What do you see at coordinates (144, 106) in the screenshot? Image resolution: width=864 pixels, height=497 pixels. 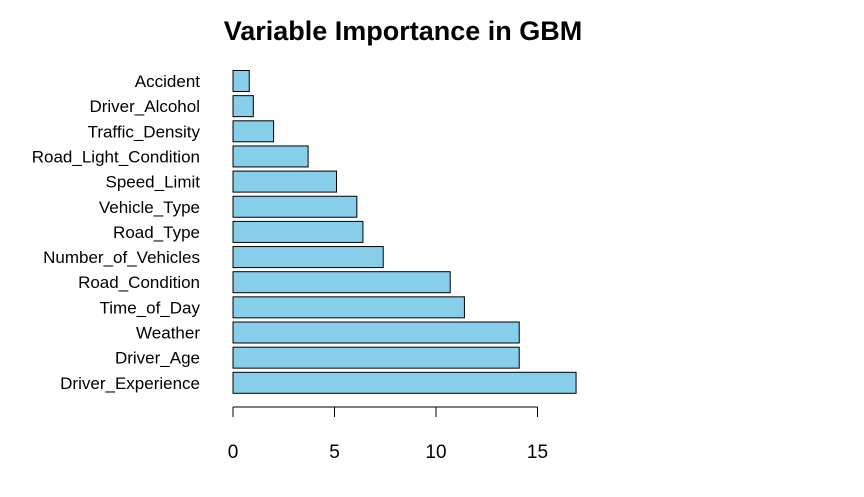 I see `category-label: Driver_Alcohol` at bounding box center [144, 106].